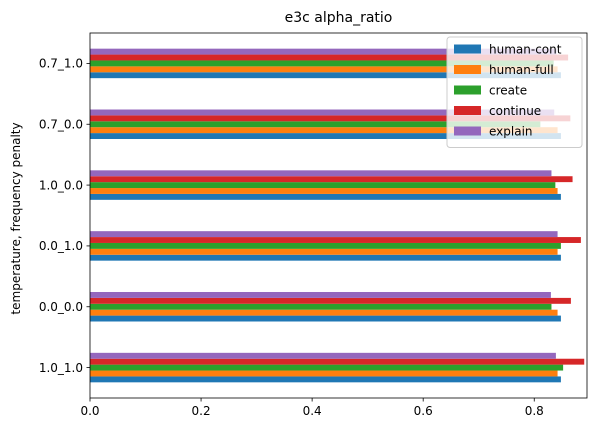 This screenshot has height=433, width=596. Describe the element at coordinates (324, 312) in the screenshot. I see `bar-human-full-0.0_0.0` at that location.